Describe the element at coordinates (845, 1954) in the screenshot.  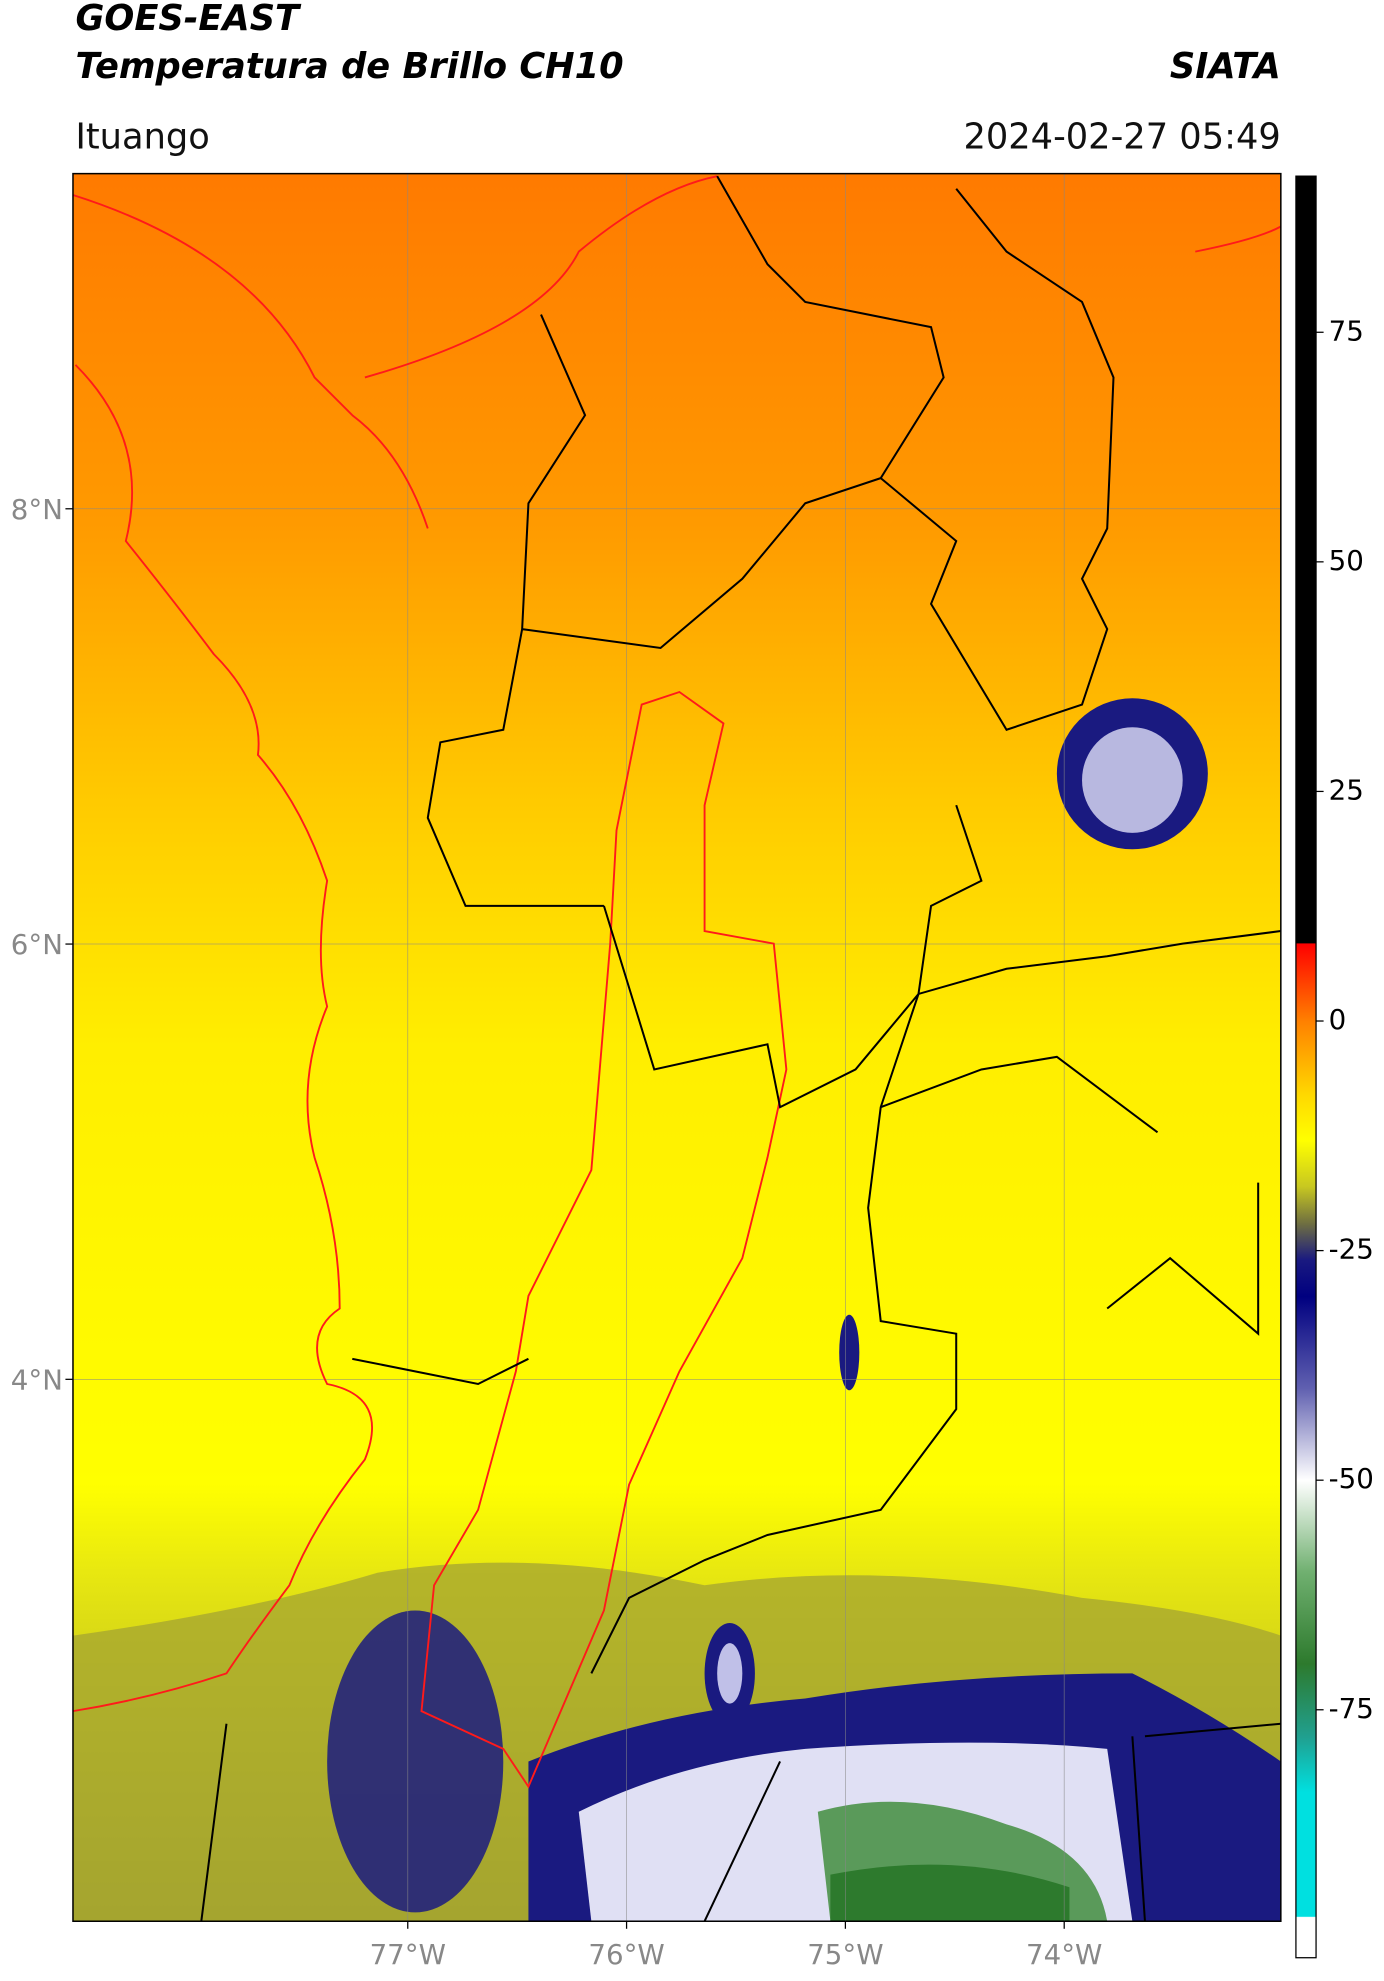
I see `x-tick-label: 75°W` at that location.